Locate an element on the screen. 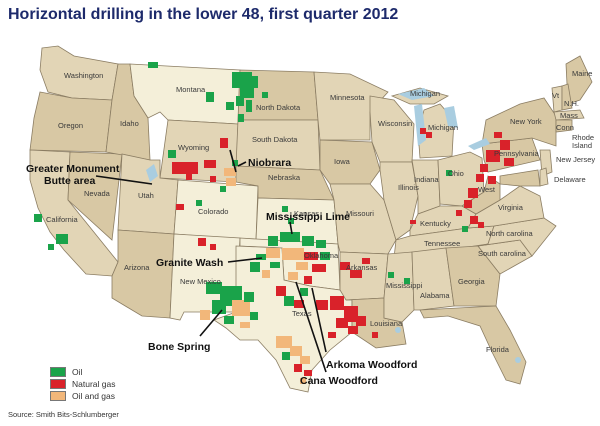 The width and height of the screenshot is (600, 426). label-nebraska: Nebraska is located at coordinates (284, 177).